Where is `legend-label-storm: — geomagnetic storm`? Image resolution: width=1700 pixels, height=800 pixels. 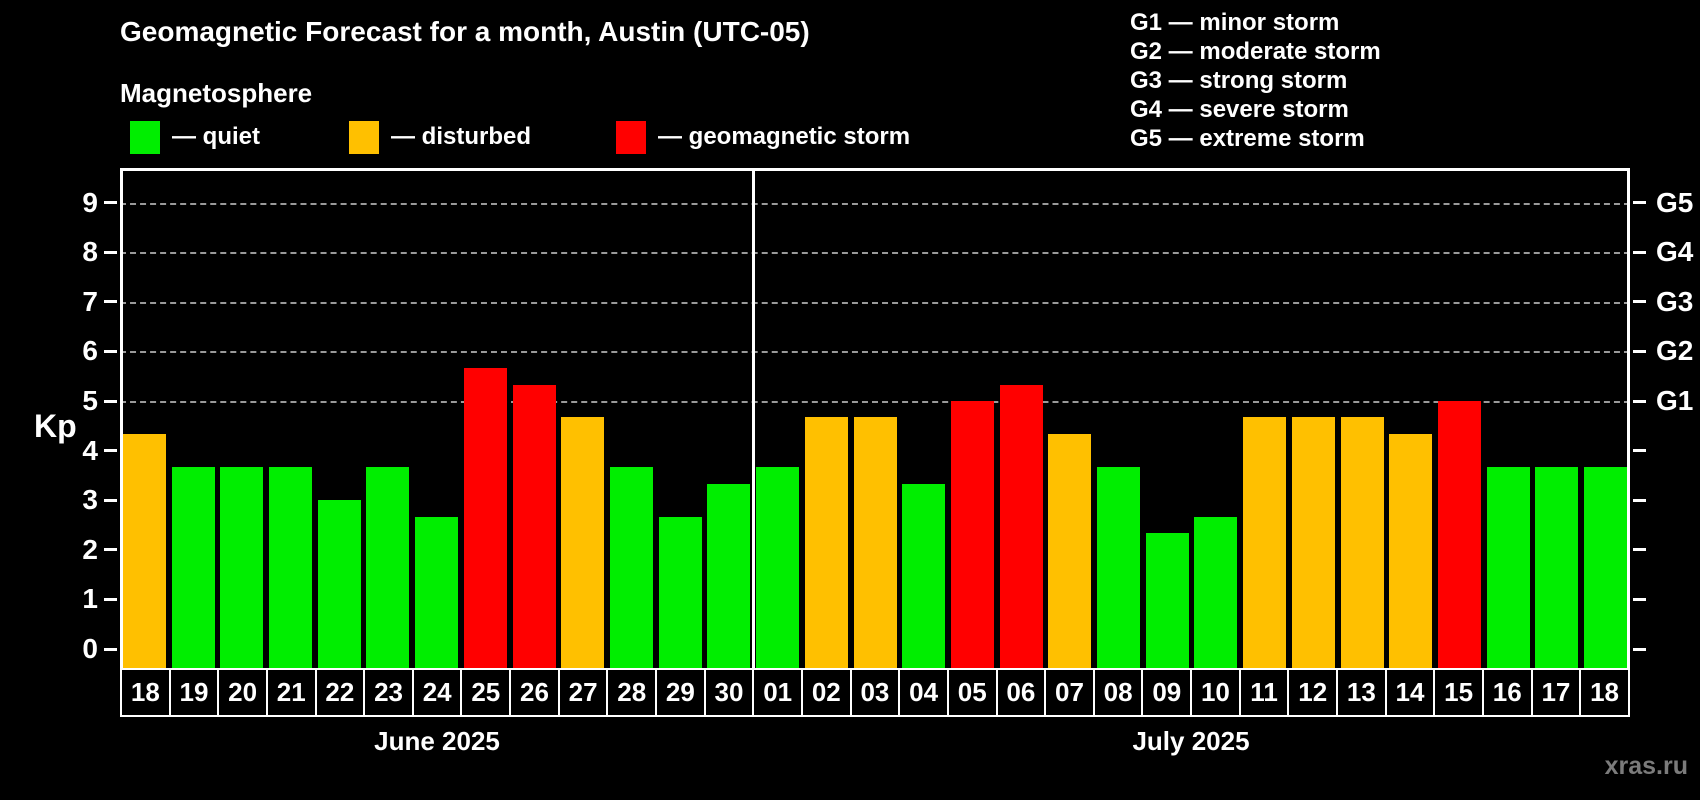 legend-label-storm: — geomagnetic storm is located at coordinates (784, 136).